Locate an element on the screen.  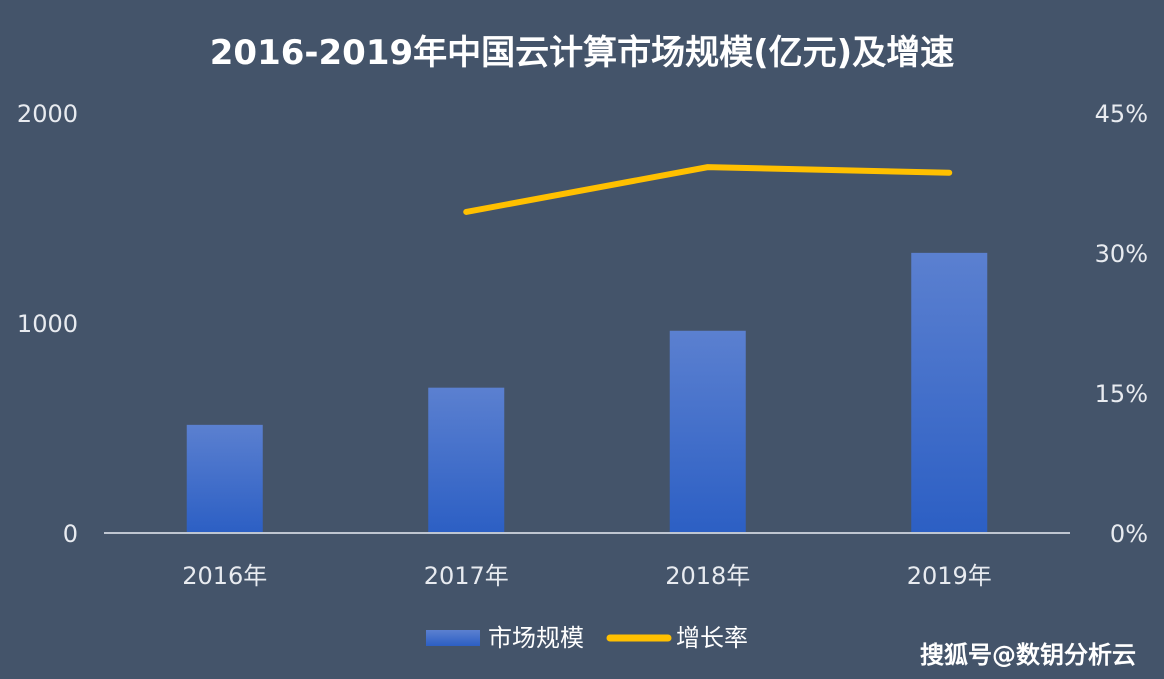
legend-swatch-market-size is located at coordinates (453, 638).